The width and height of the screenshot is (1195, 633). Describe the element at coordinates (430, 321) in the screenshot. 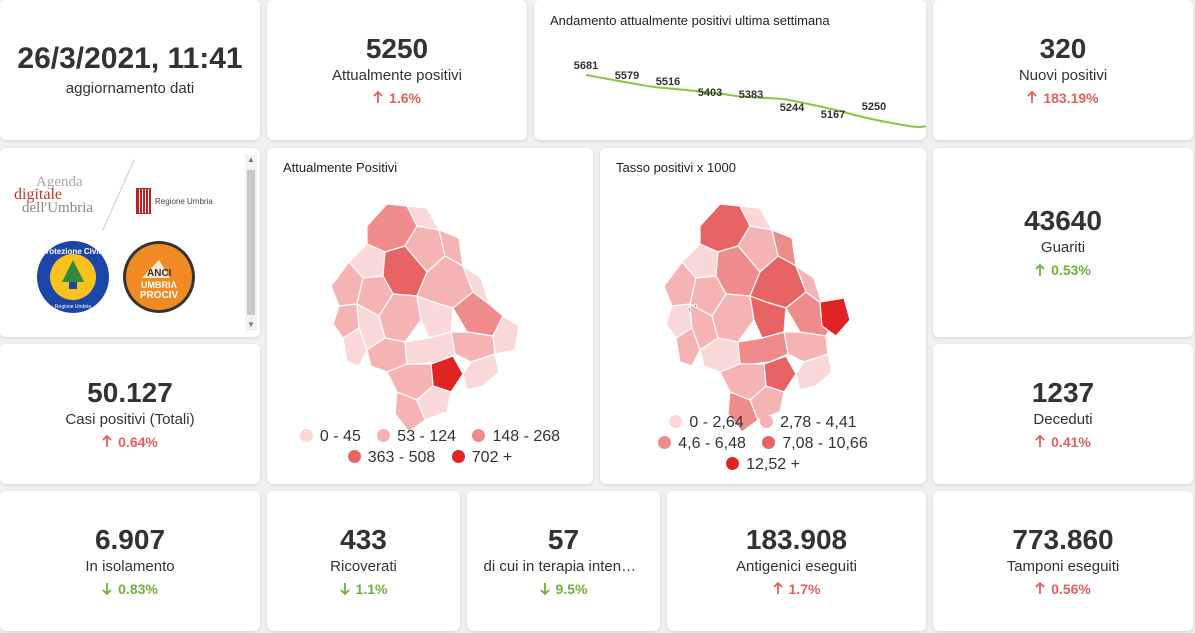

I see `umbria-positivi-map` at that location.